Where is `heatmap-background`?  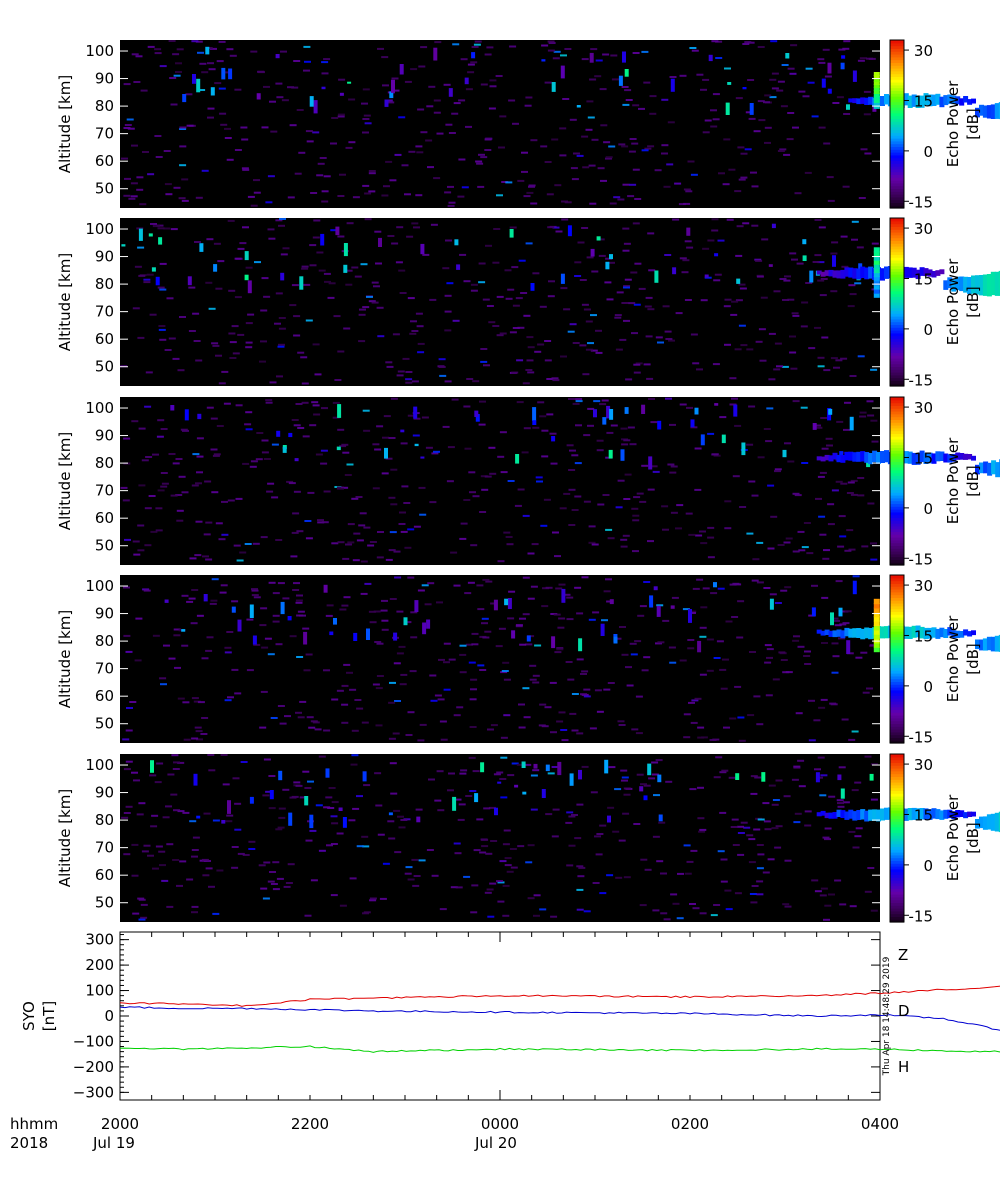
heatmap-background is located at coordinates (500, 302).